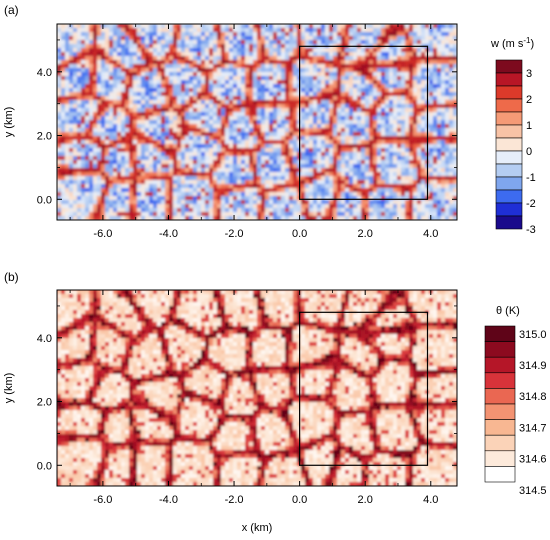 This screenshot has width=550, height=540. What do you see at coordinates (531, 230) in the screenshot?
I see `colorbar-label: -3` at bounding box center [531, 230].